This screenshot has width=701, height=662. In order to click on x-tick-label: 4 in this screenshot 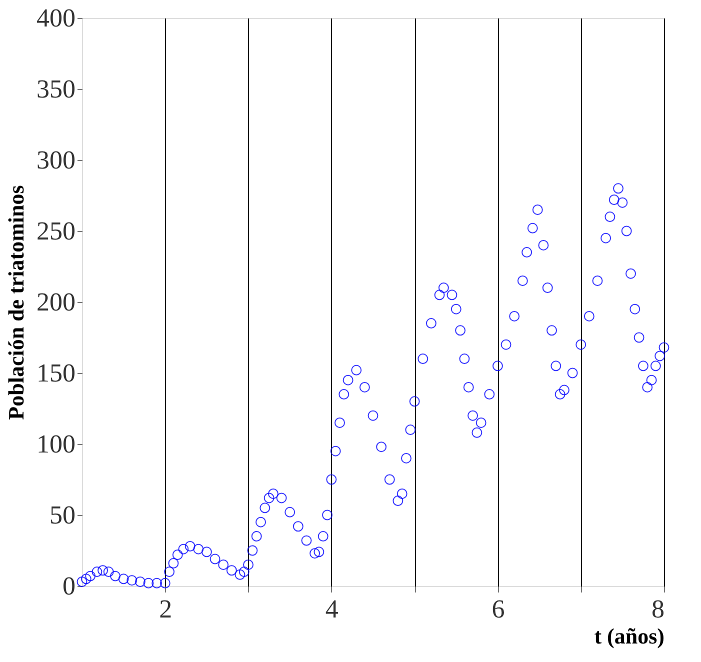, I will do `click(331, 609)`.